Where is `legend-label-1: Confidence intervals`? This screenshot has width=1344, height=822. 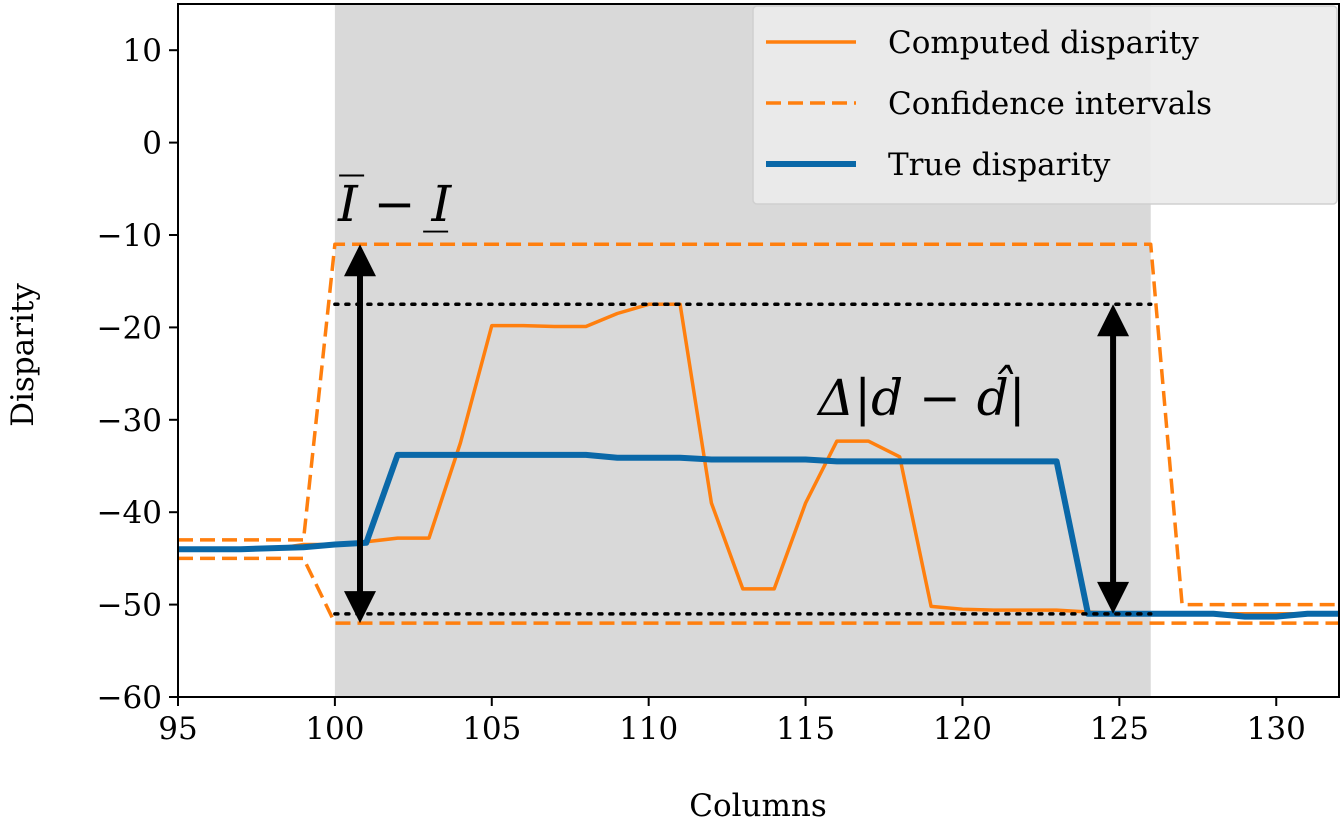 legend-label-1: Confidence intervals is located at coordinates (1050, 104).